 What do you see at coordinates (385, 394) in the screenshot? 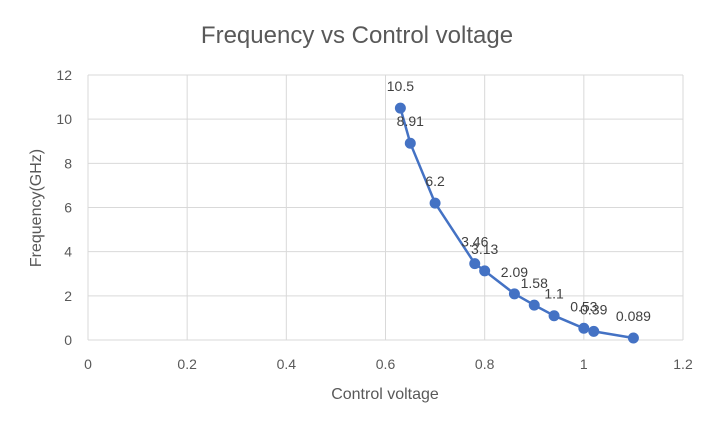
I see `x-axis-title: Control voltage` at bounding box center [385, 394].